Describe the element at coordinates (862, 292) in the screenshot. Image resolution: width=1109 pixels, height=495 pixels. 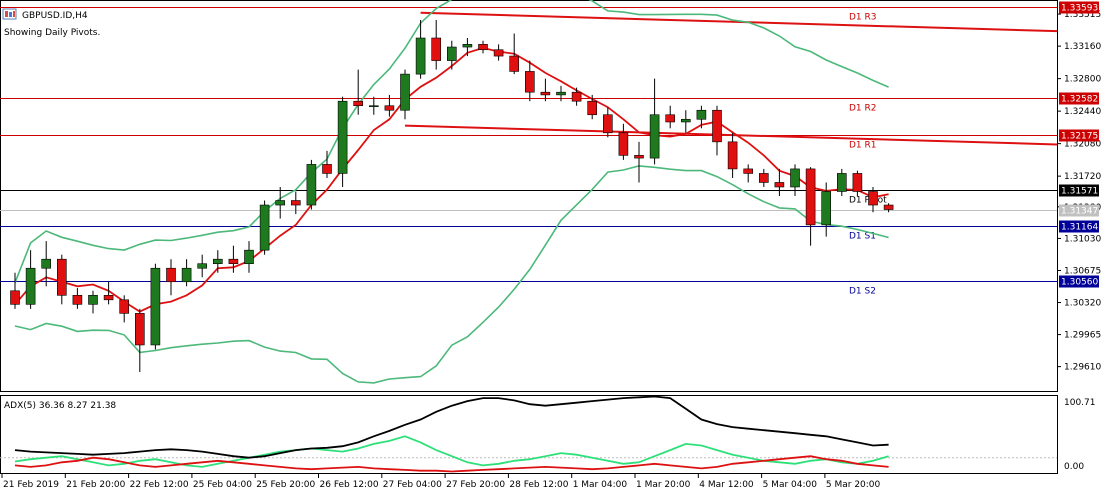
I see `pivot-label: D1 S2` at that location.